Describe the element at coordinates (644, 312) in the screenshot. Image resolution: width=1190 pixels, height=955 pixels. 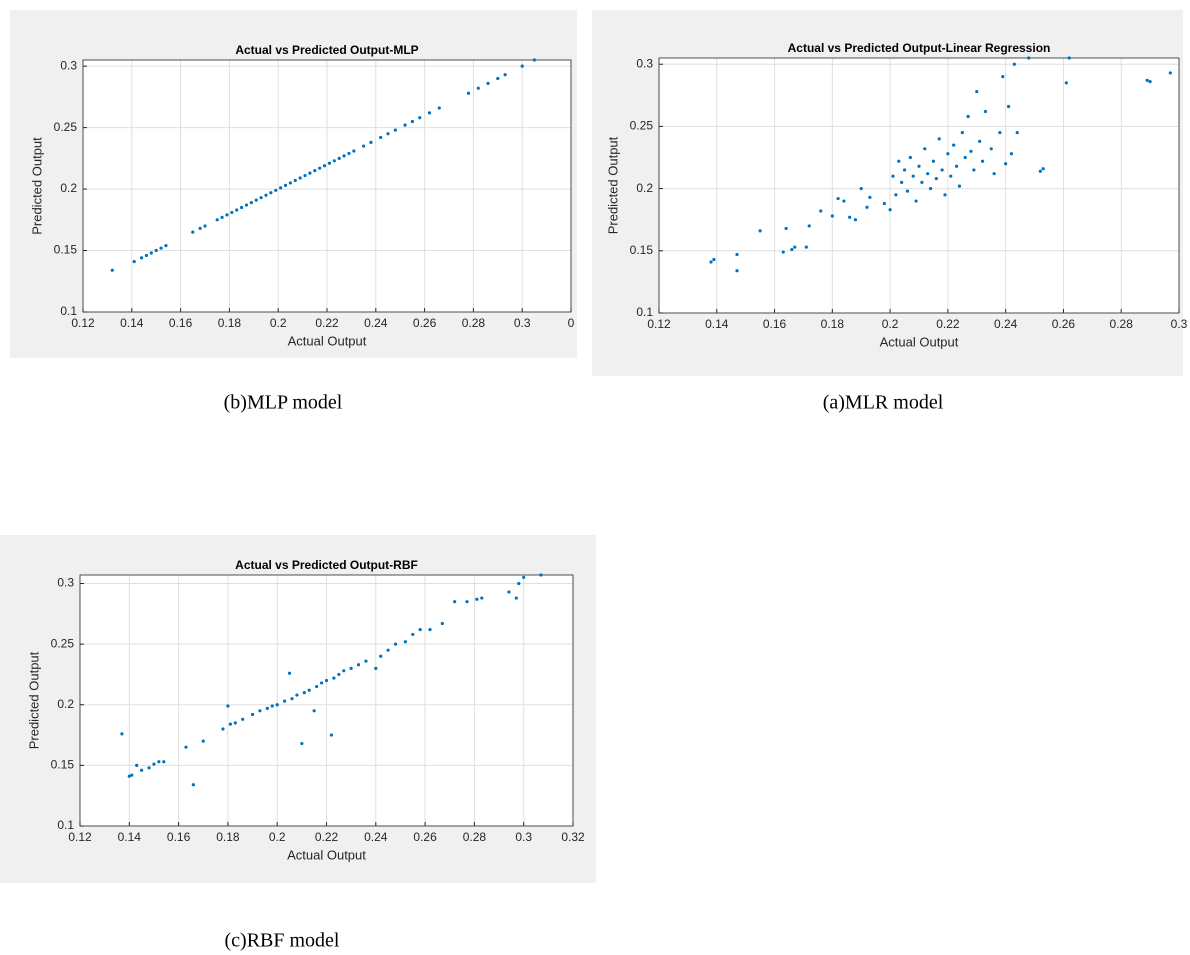
I see `y-tick-label: 0.1` at that location.